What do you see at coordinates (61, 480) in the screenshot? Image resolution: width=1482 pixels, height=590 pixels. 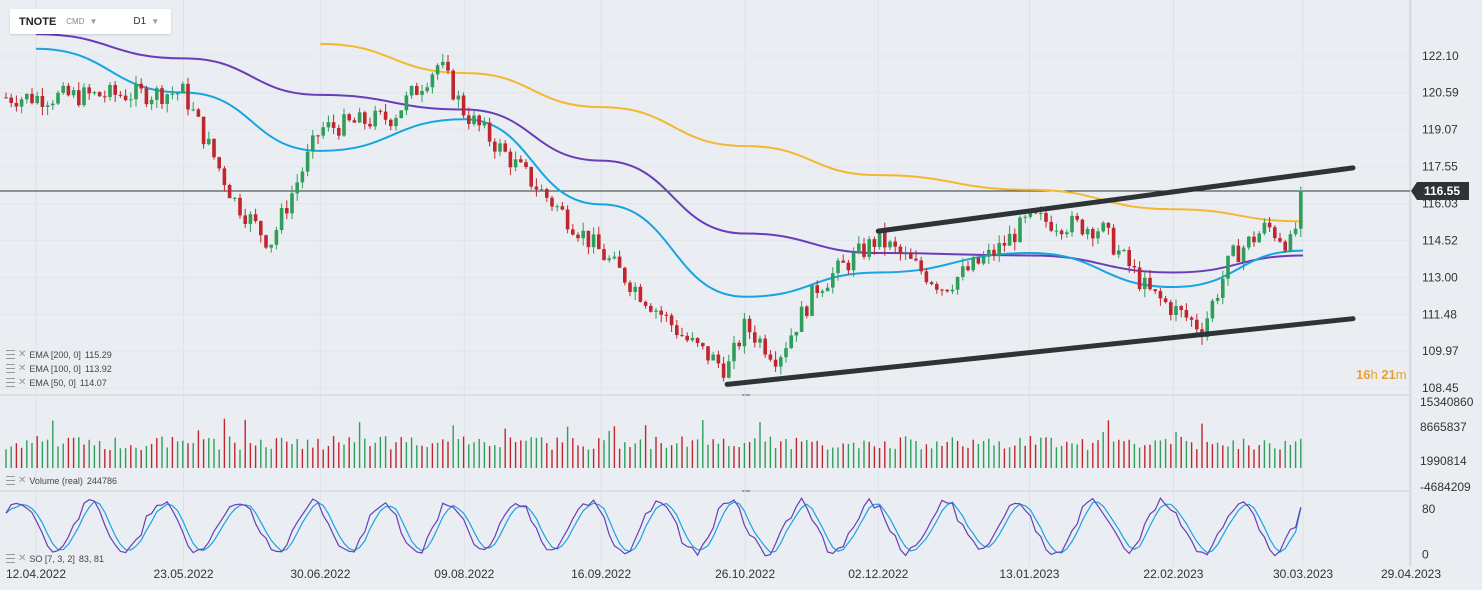 I see `legend-volume: ✕ Volume (real) 244786` at bounding box center [61, 480].